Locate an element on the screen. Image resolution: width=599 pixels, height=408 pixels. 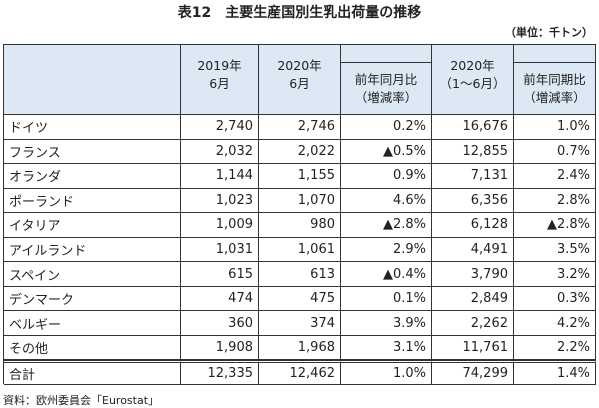
value-text: 74,299 is located at coordinates (485, 374).